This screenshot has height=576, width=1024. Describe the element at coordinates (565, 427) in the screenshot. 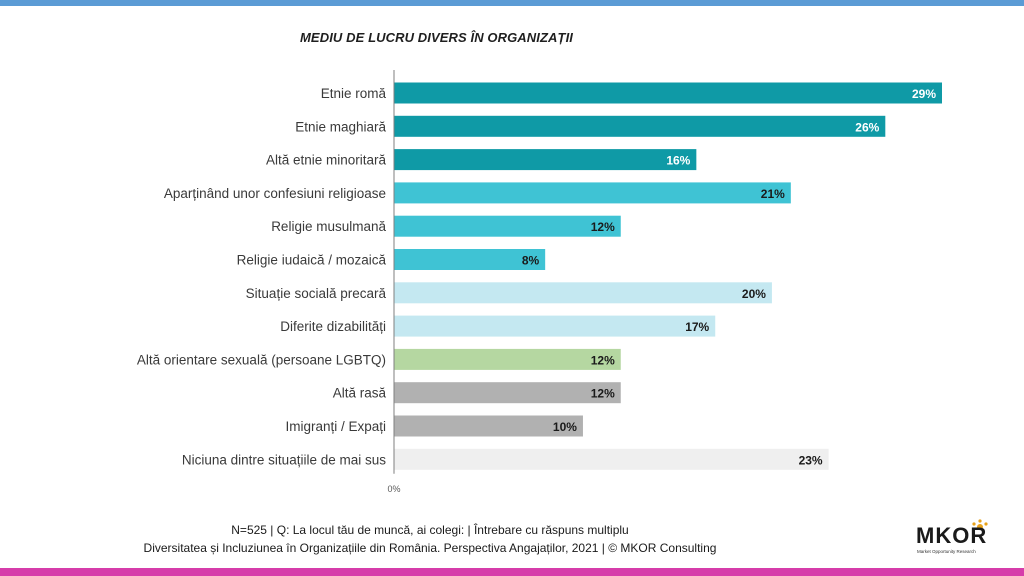

I see `value-label-10: 10%` at that location.